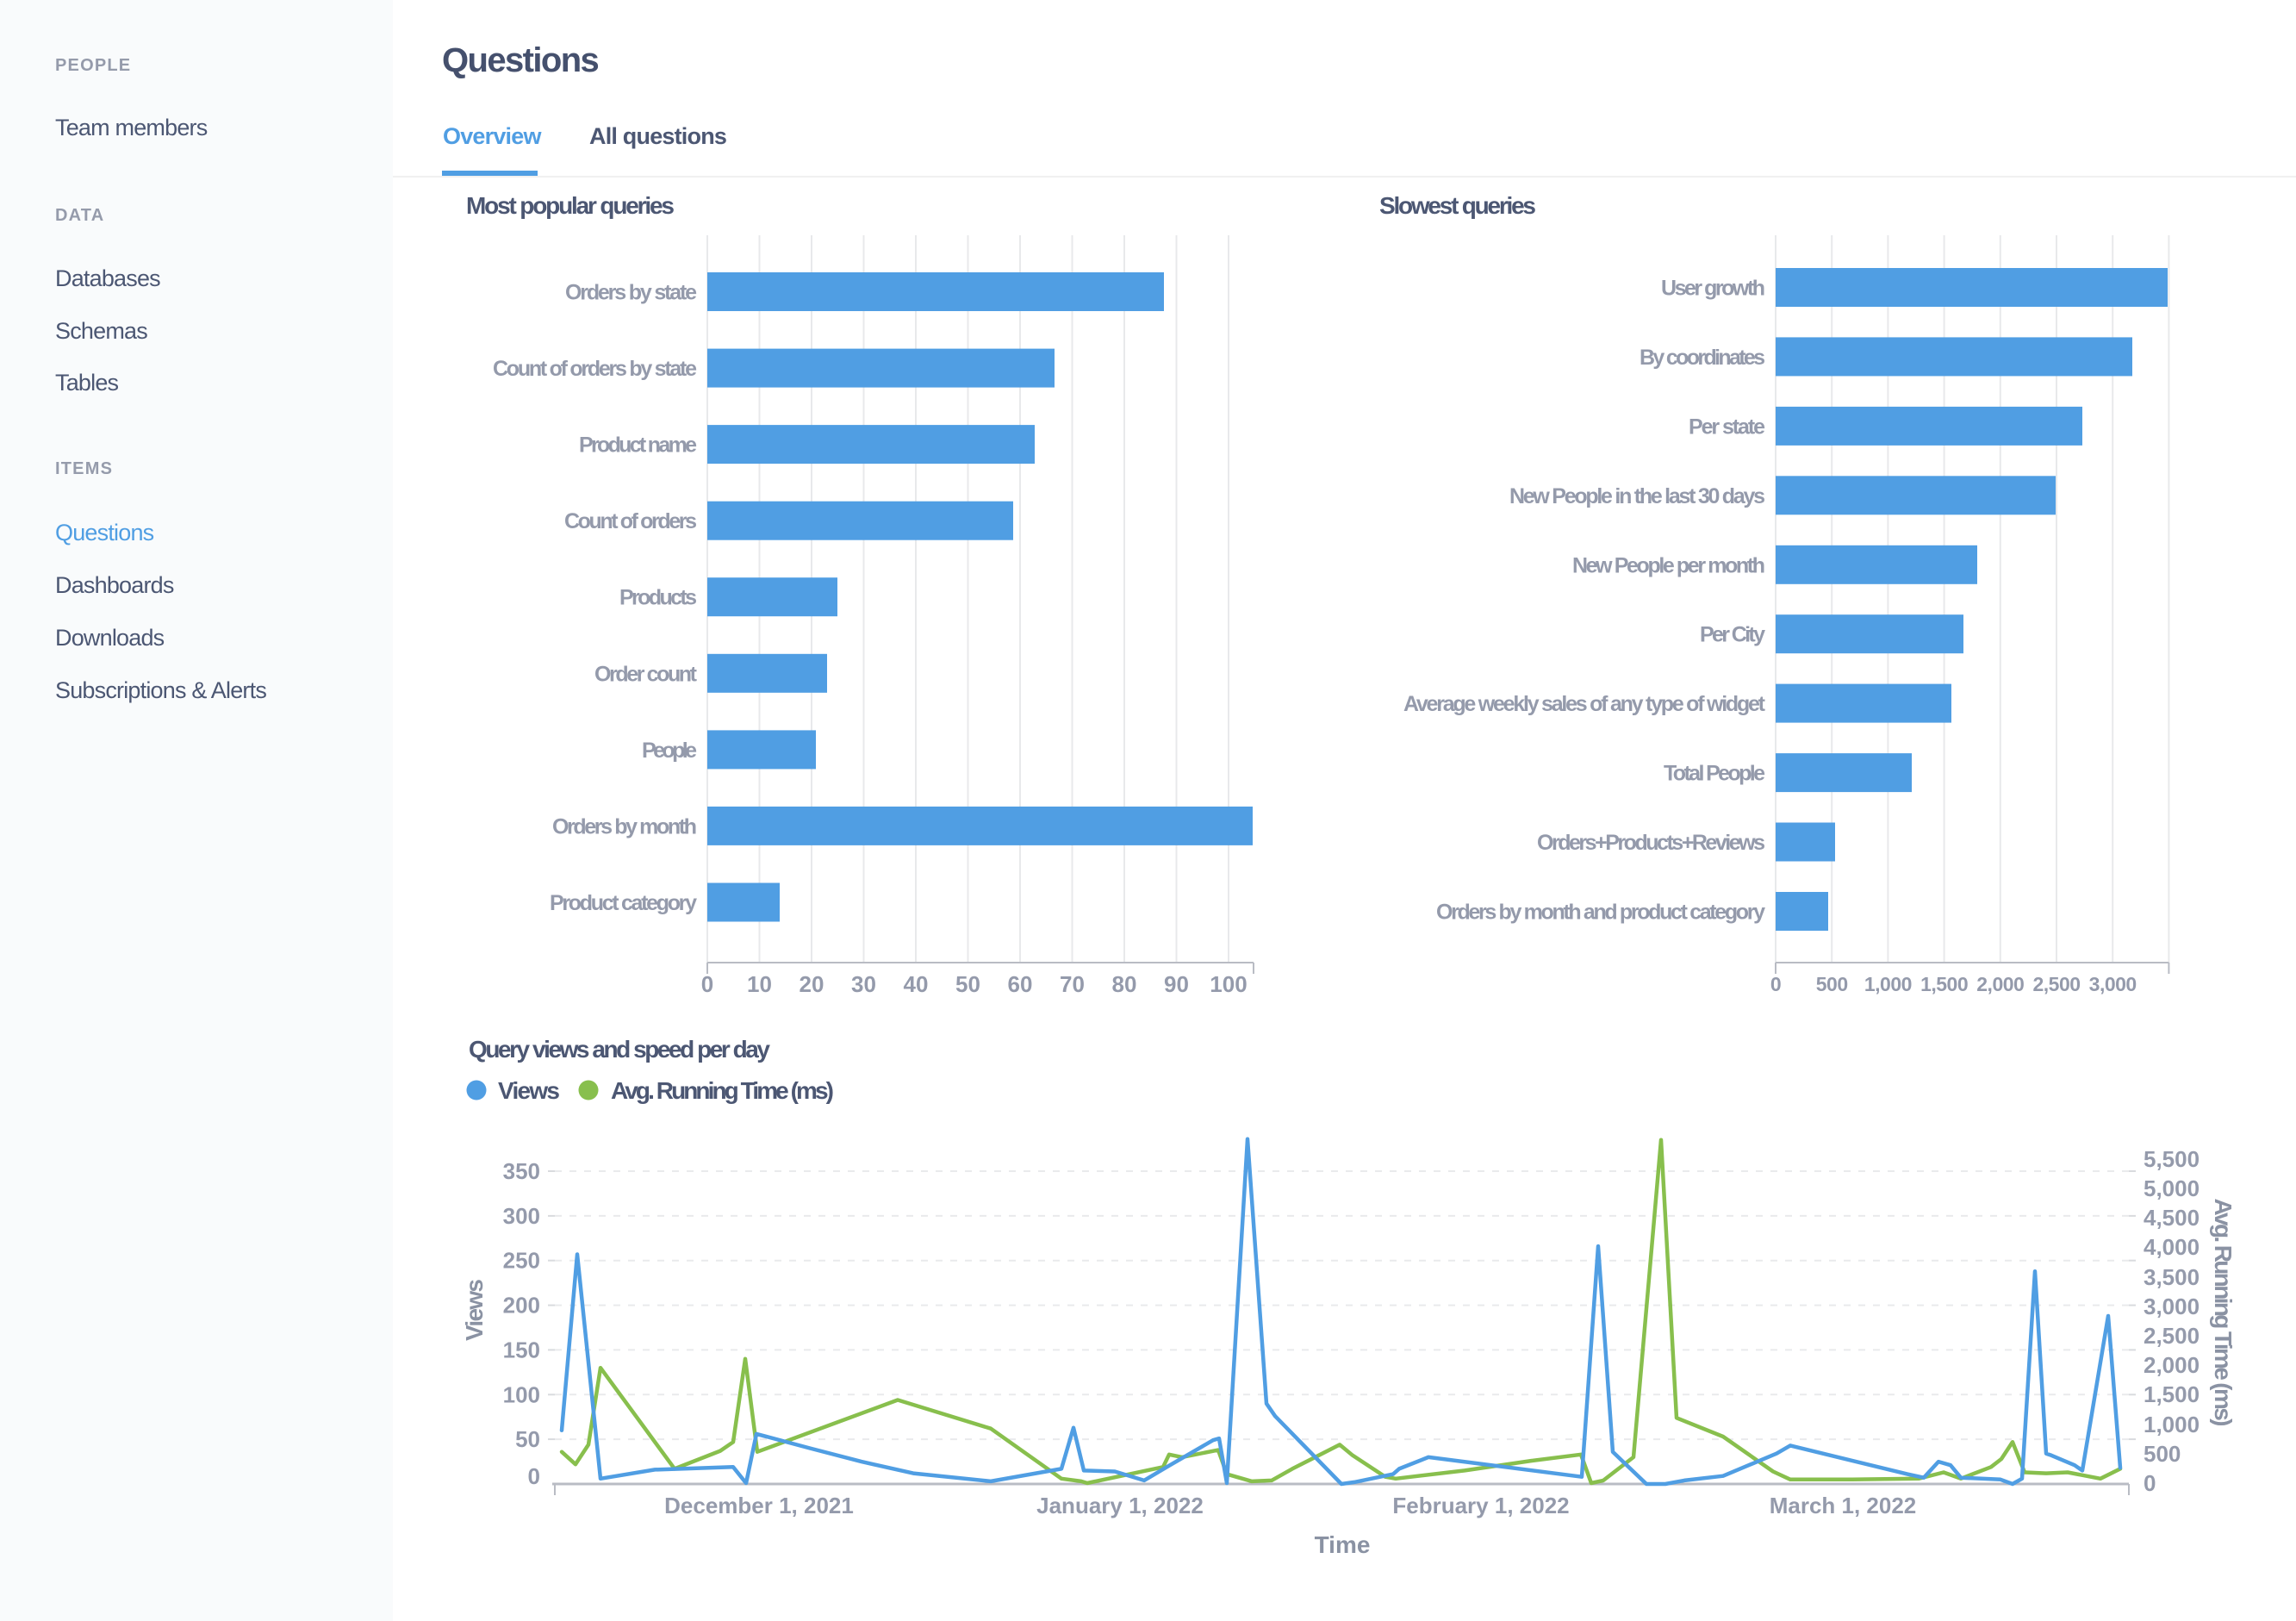 This screenshot has height=1621, width=2296. Describe the element at coordinates (521, 1306) in the screenshot. I see `svg-text: 200` at that location.